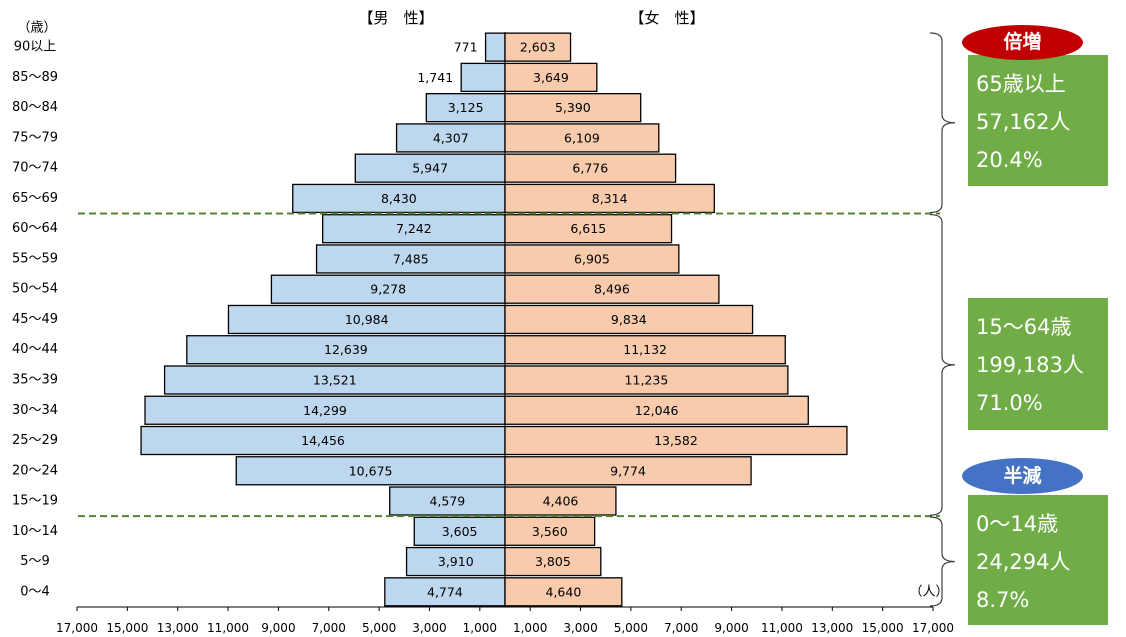 This screenshot has width=1126, height=637. Describe the element at coordinates (35, 137) in the screenshot. I see `age-group-label: 75～79` at that location.